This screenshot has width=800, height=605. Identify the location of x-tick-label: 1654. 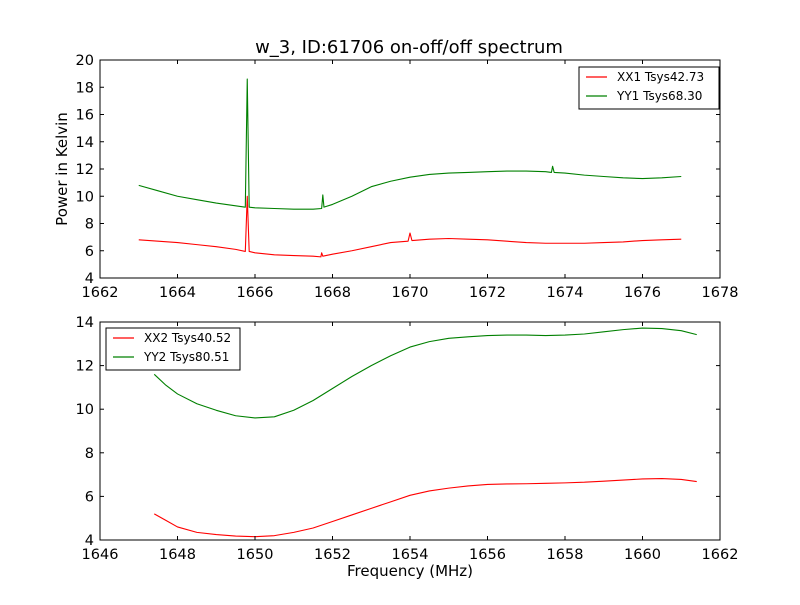
(410, 555).